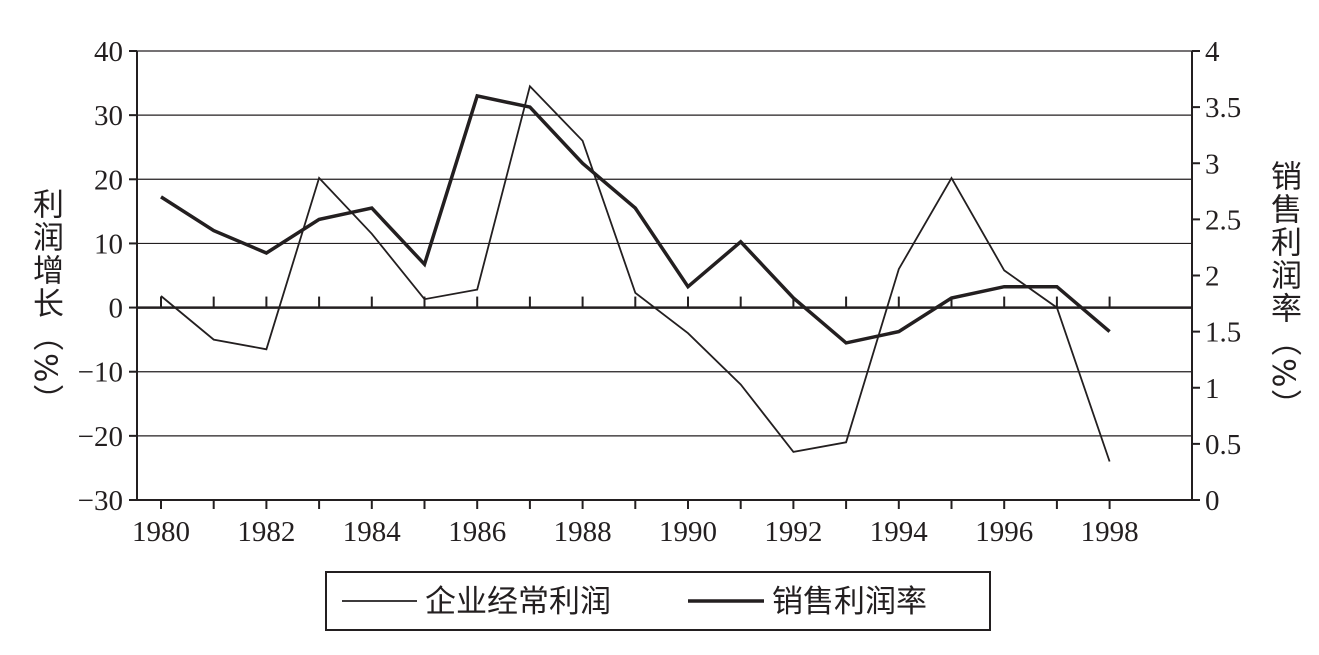 The height and width of the screenshot is (655, 1319). I want to click on y-axis-right-label: 销售利润率（%）, so click(1283, 291).